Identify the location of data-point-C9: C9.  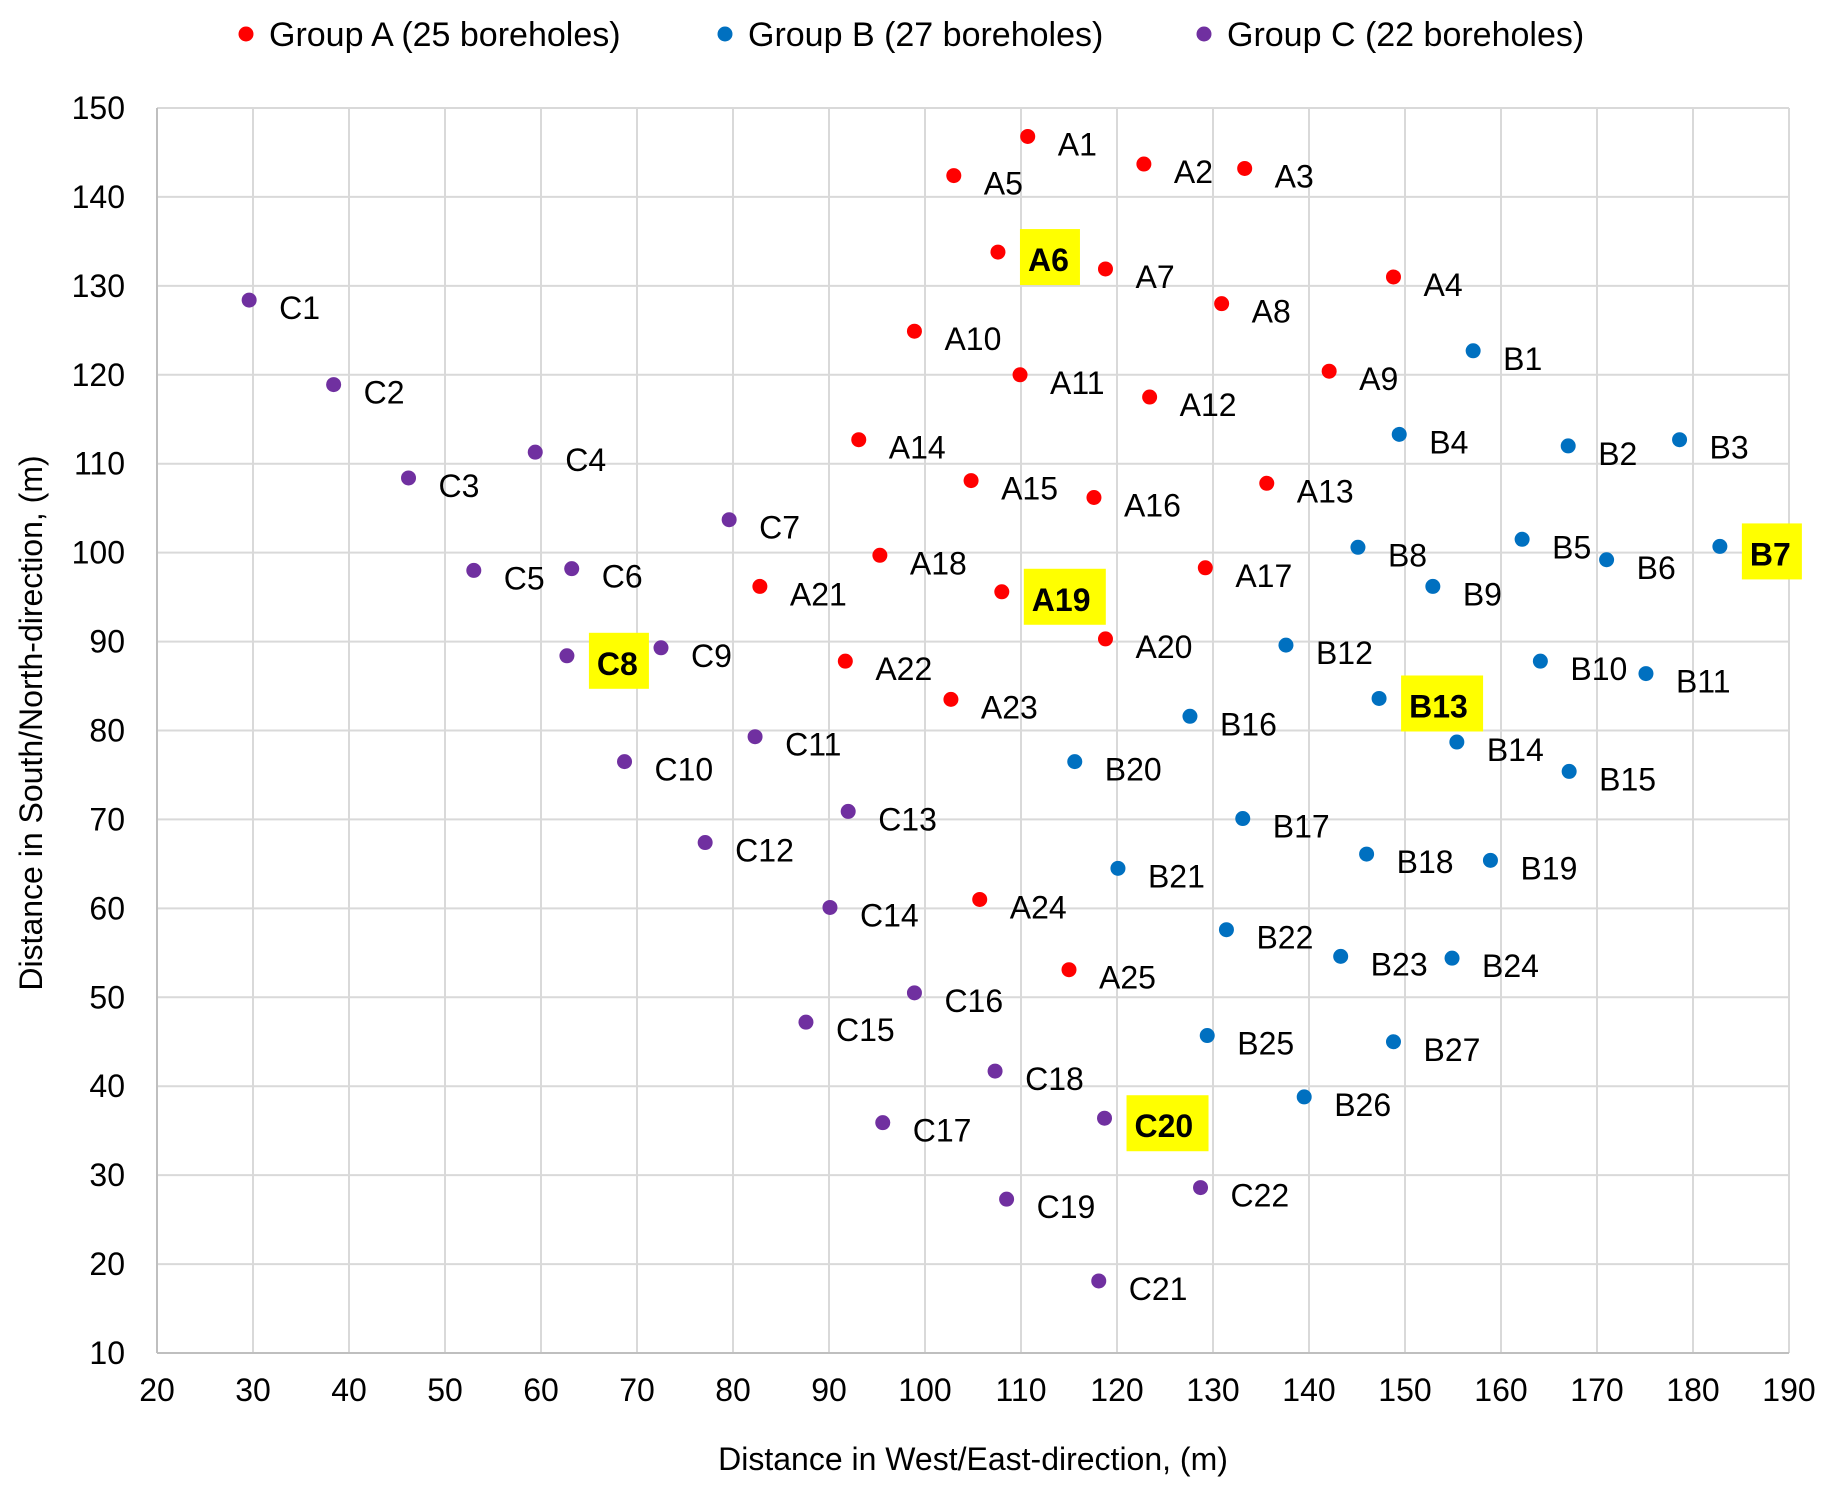
(692, 656).